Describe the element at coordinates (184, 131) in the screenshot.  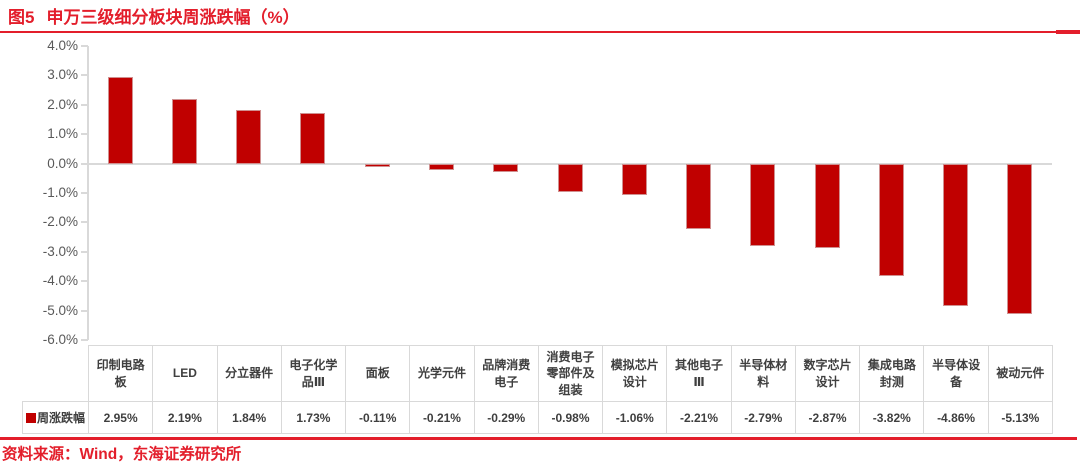
I see `bar-LED` at that location.